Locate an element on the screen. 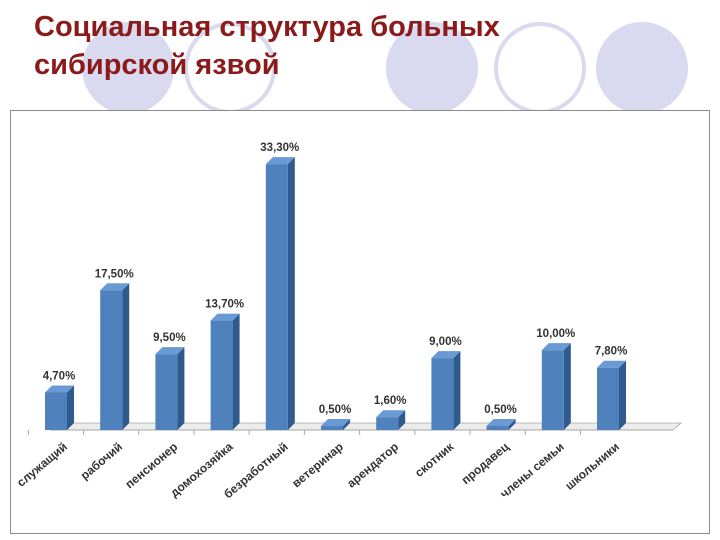 This screenshot has width=720, height=540. category-label: школьники is located at coordinates (591, 466).